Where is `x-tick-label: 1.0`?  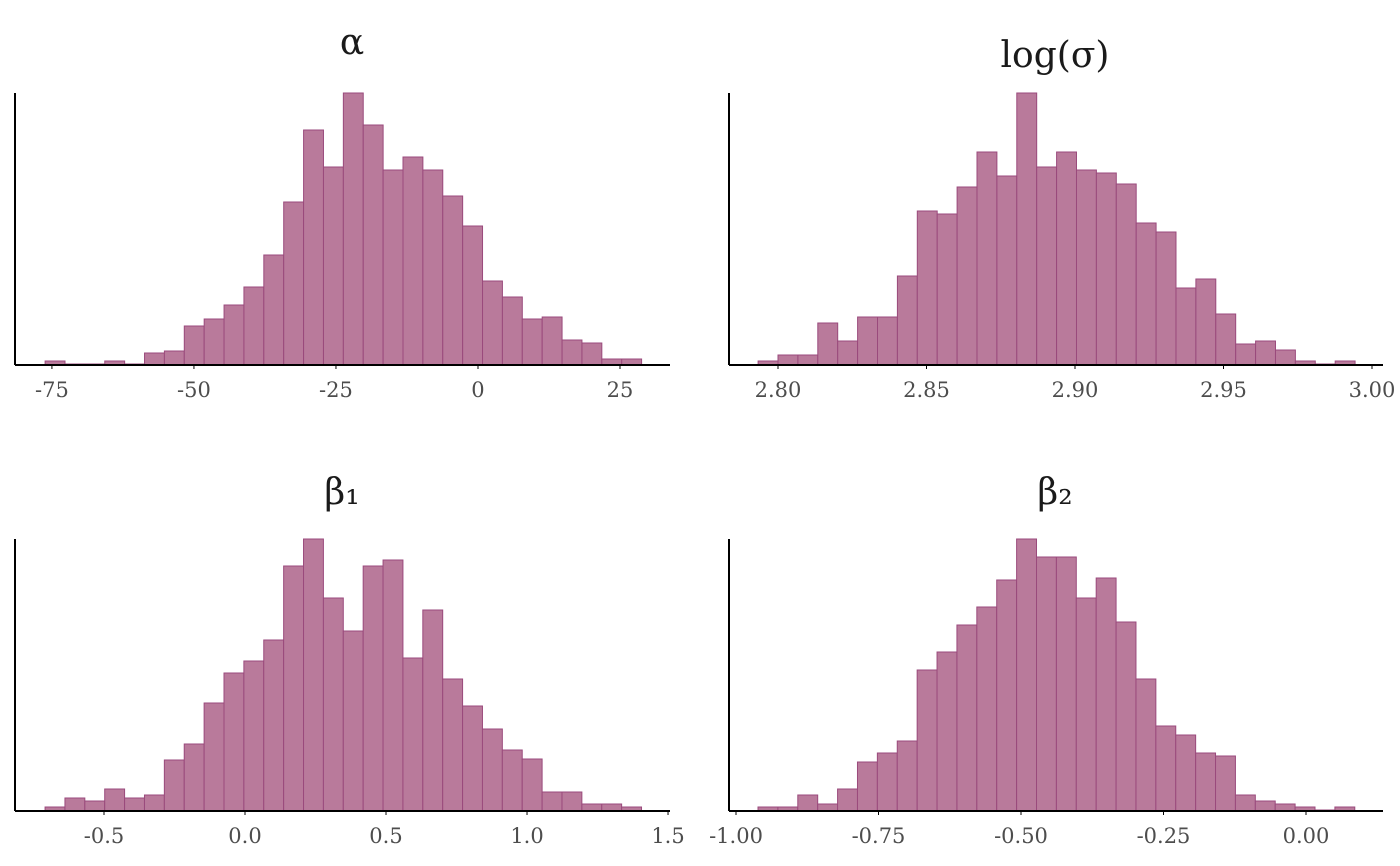 x-tick-label: 1.0 is located at coordinates (526, 836).